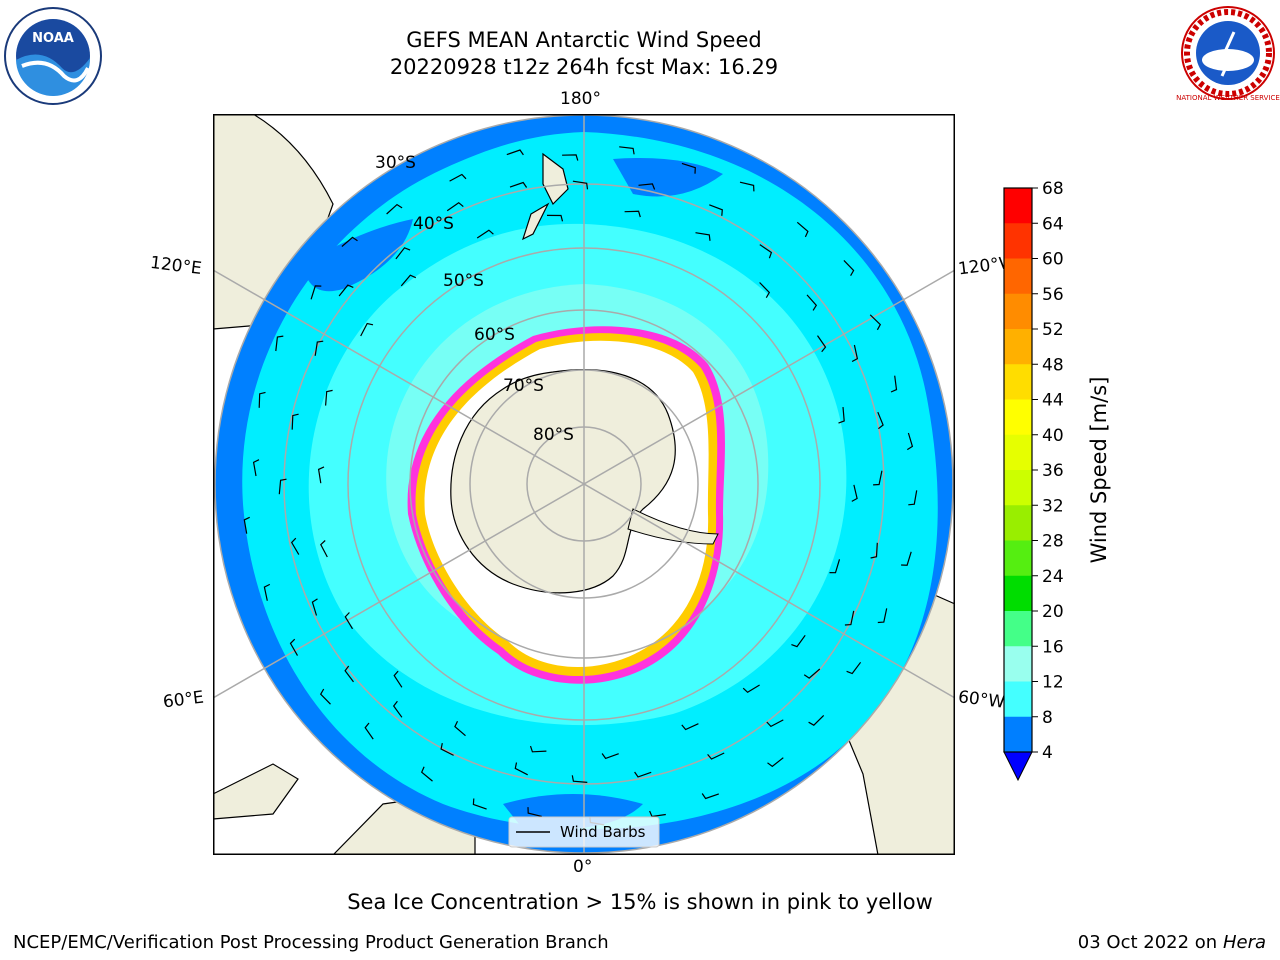 The image size is (1280, 960). Describe the element at coordinates (1053, 189) in the screenshot. I see `colorbar-tick-label: 68` at that location.